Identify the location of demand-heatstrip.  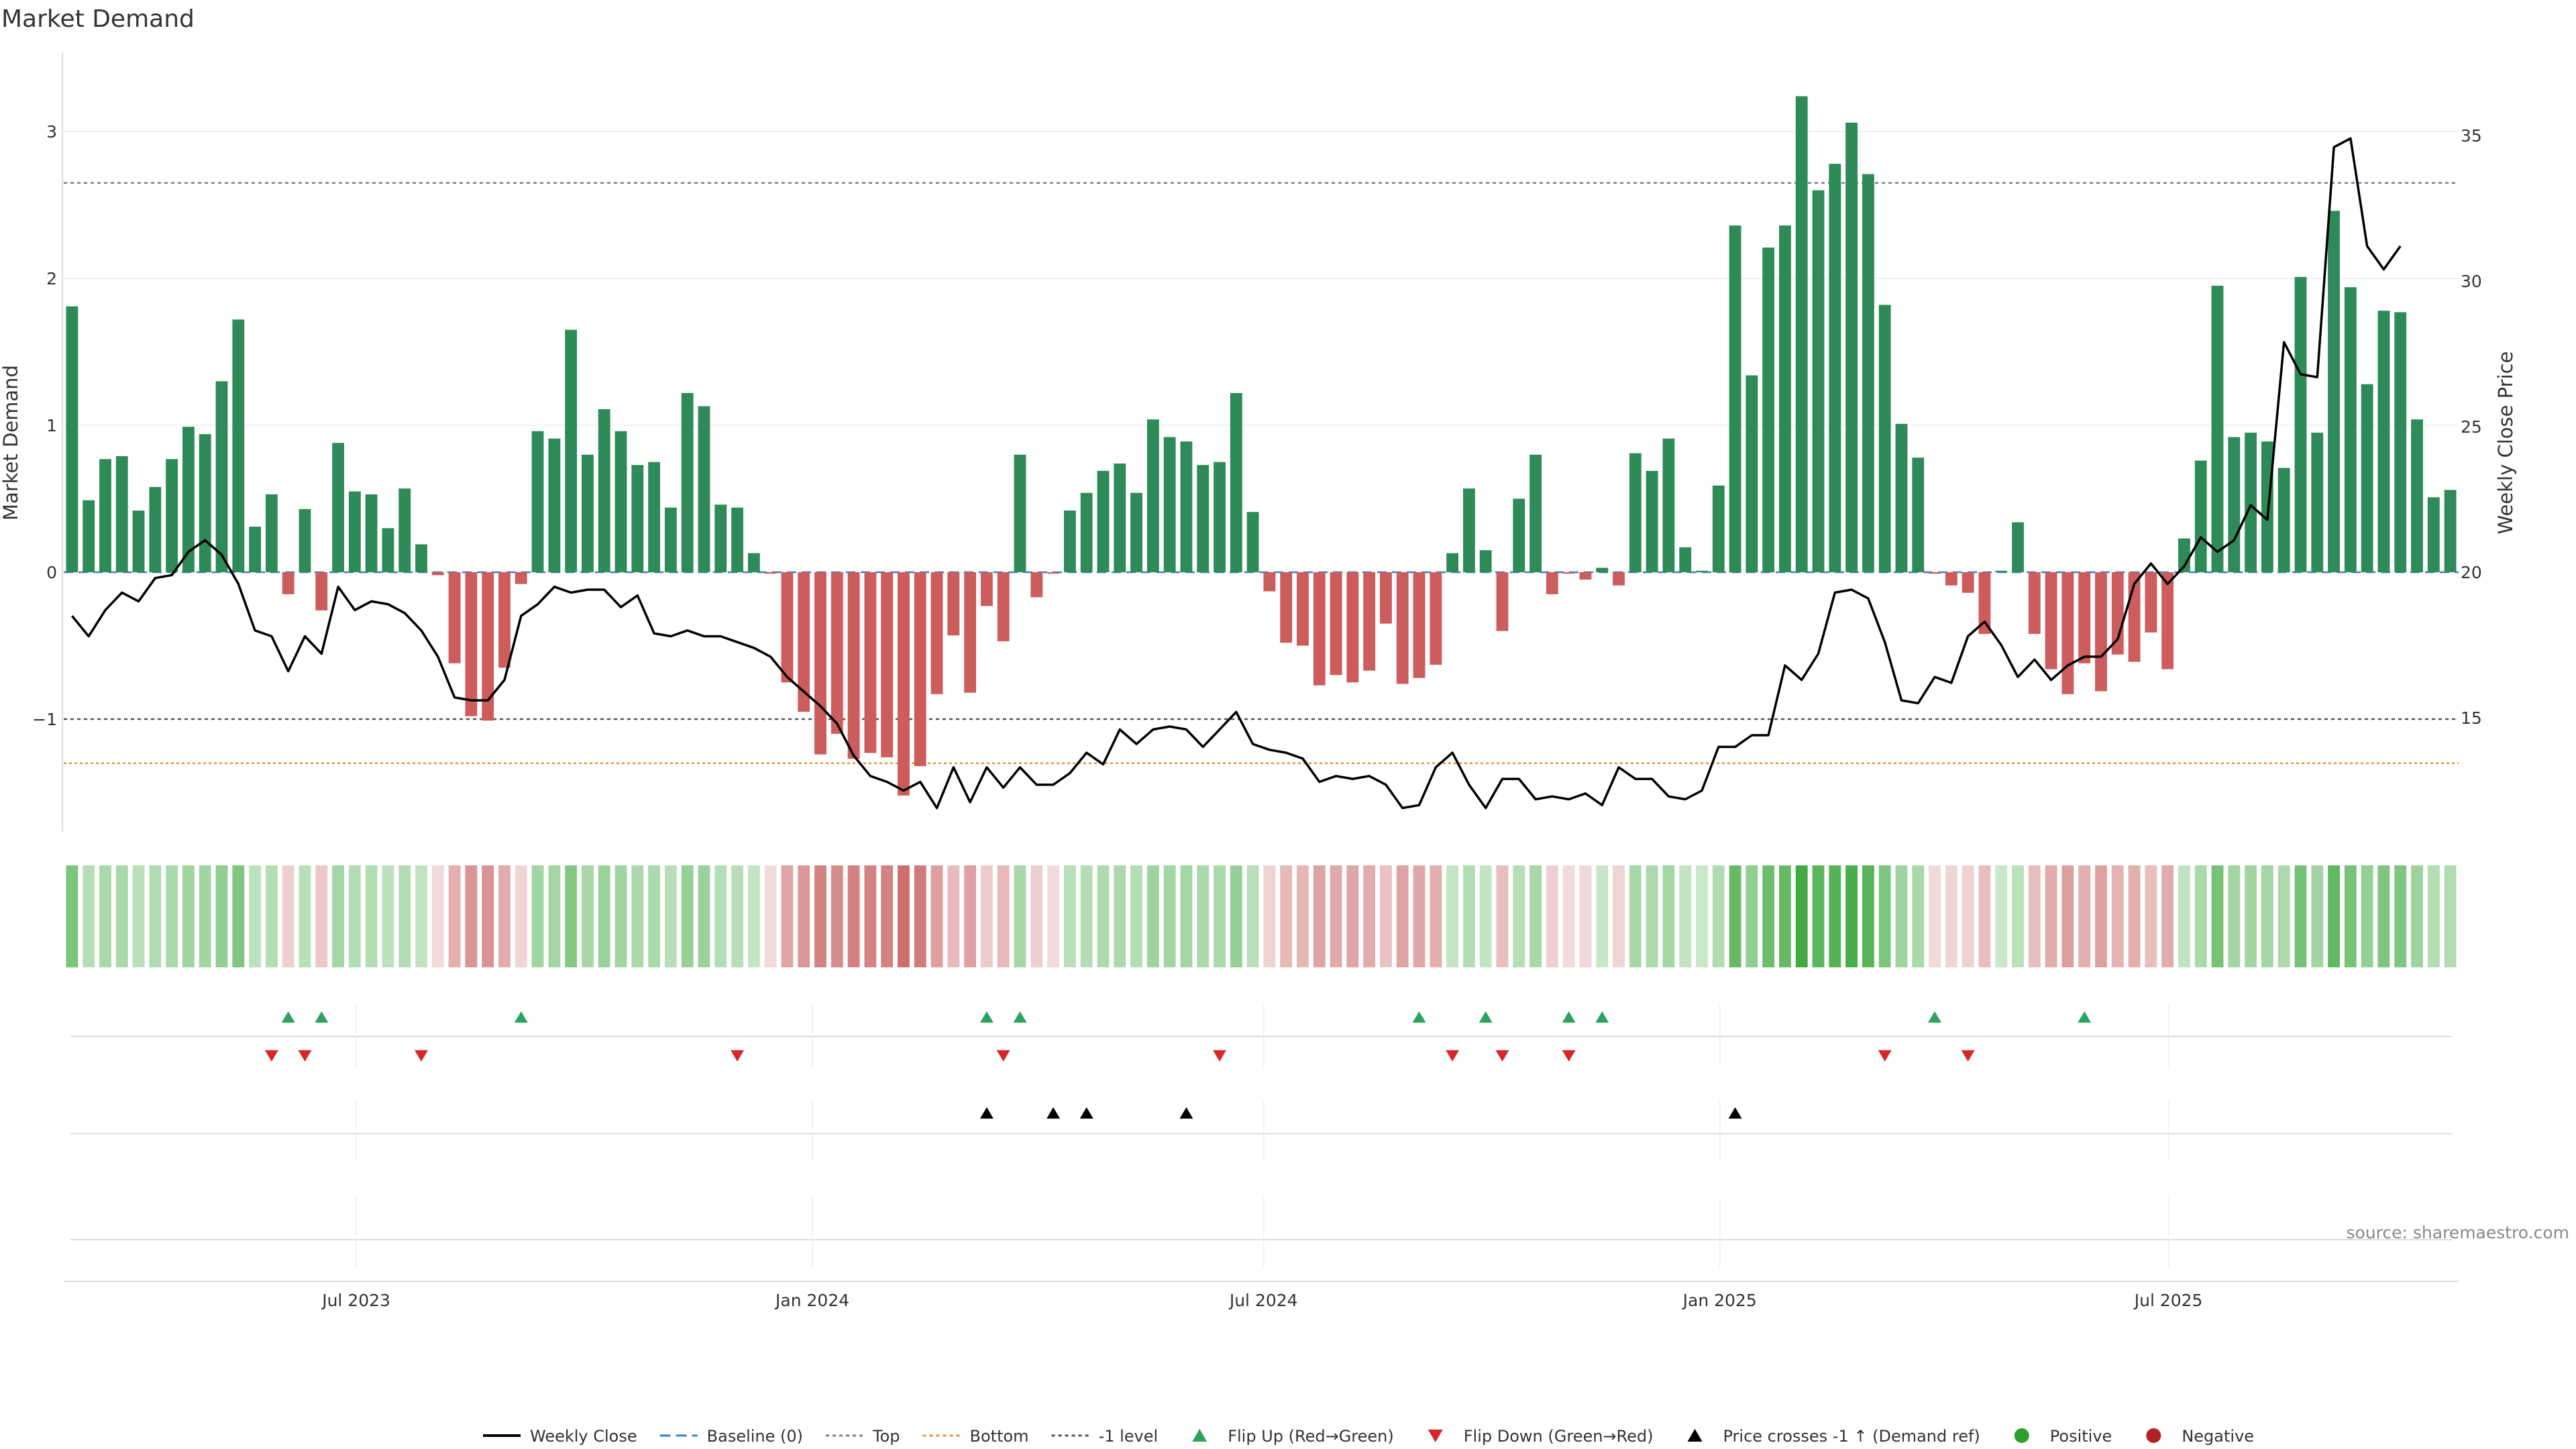
(1261, 916).